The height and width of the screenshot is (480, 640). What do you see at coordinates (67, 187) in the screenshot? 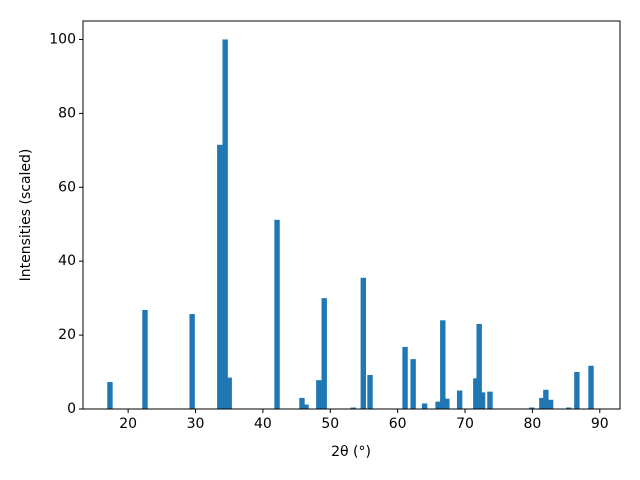
I see `y-tick-label: 60` at bounding box center [67, 187].